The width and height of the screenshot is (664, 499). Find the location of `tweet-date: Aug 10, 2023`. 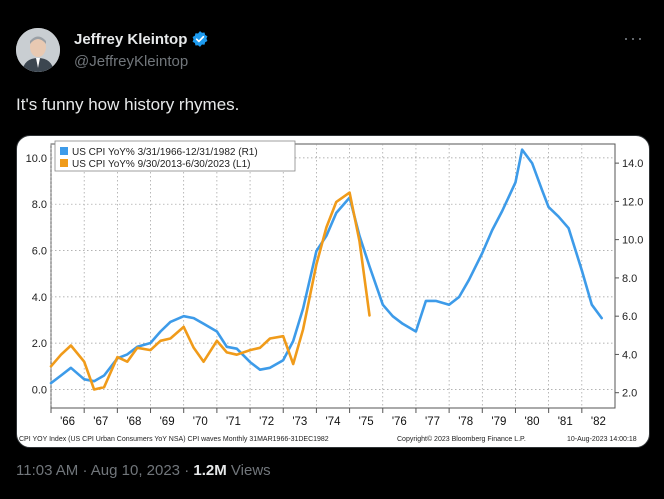

tweet-date: Aug 10, 2023 is located at coordinates (135, 470).